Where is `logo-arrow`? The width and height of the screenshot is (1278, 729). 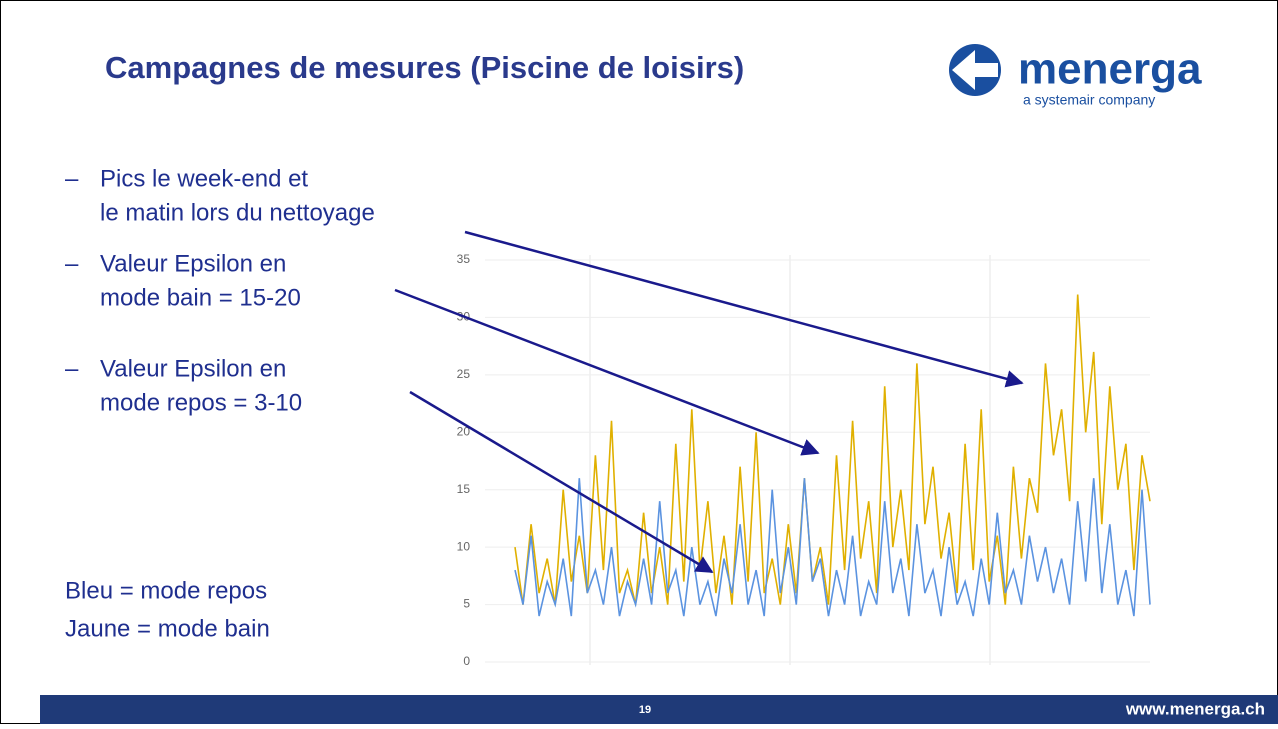 logo-arrow is located at coordinates (975, 70).